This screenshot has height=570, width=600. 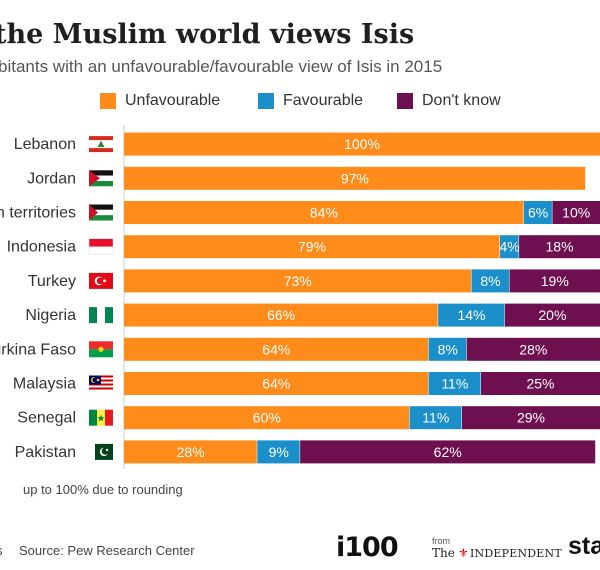 What do you see at coordinates (101, 349) in the screenshot?
I see `burkina-faso-flag-icon` at bounding box center [101, 349].